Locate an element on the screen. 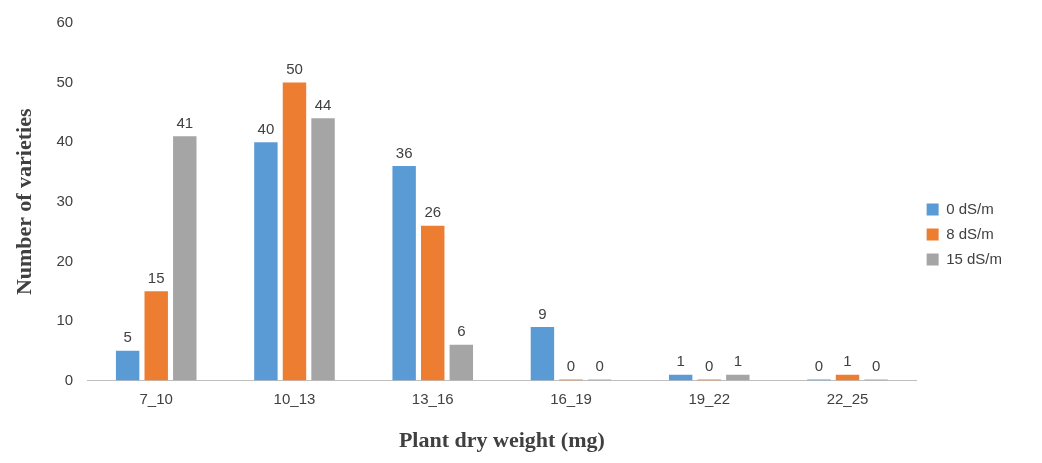  x-tick-label: 7_10 is located at coordinates (156, 398).